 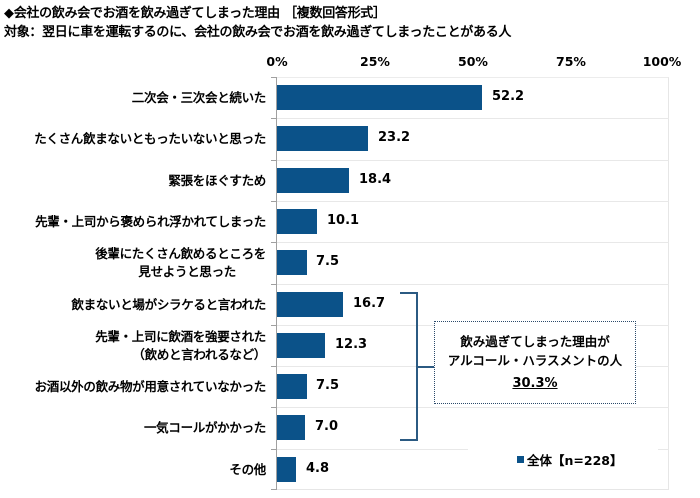 What do you see at coordinates (409, 293) in the screenshot?
I see `bracket-top-arm` at bounding box center [409, 293].